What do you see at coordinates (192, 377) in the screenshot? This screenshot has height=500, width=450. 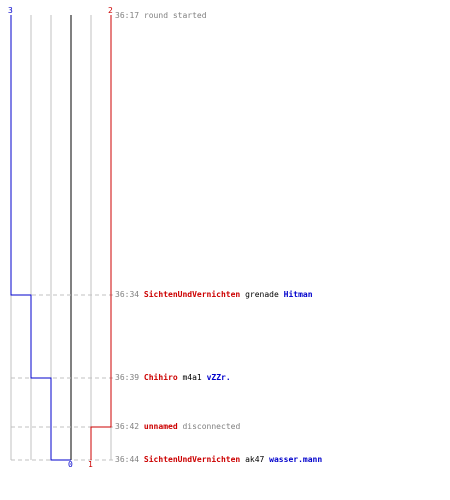 I see `weapon-name: m4a1` at bounding box center [192, 377].